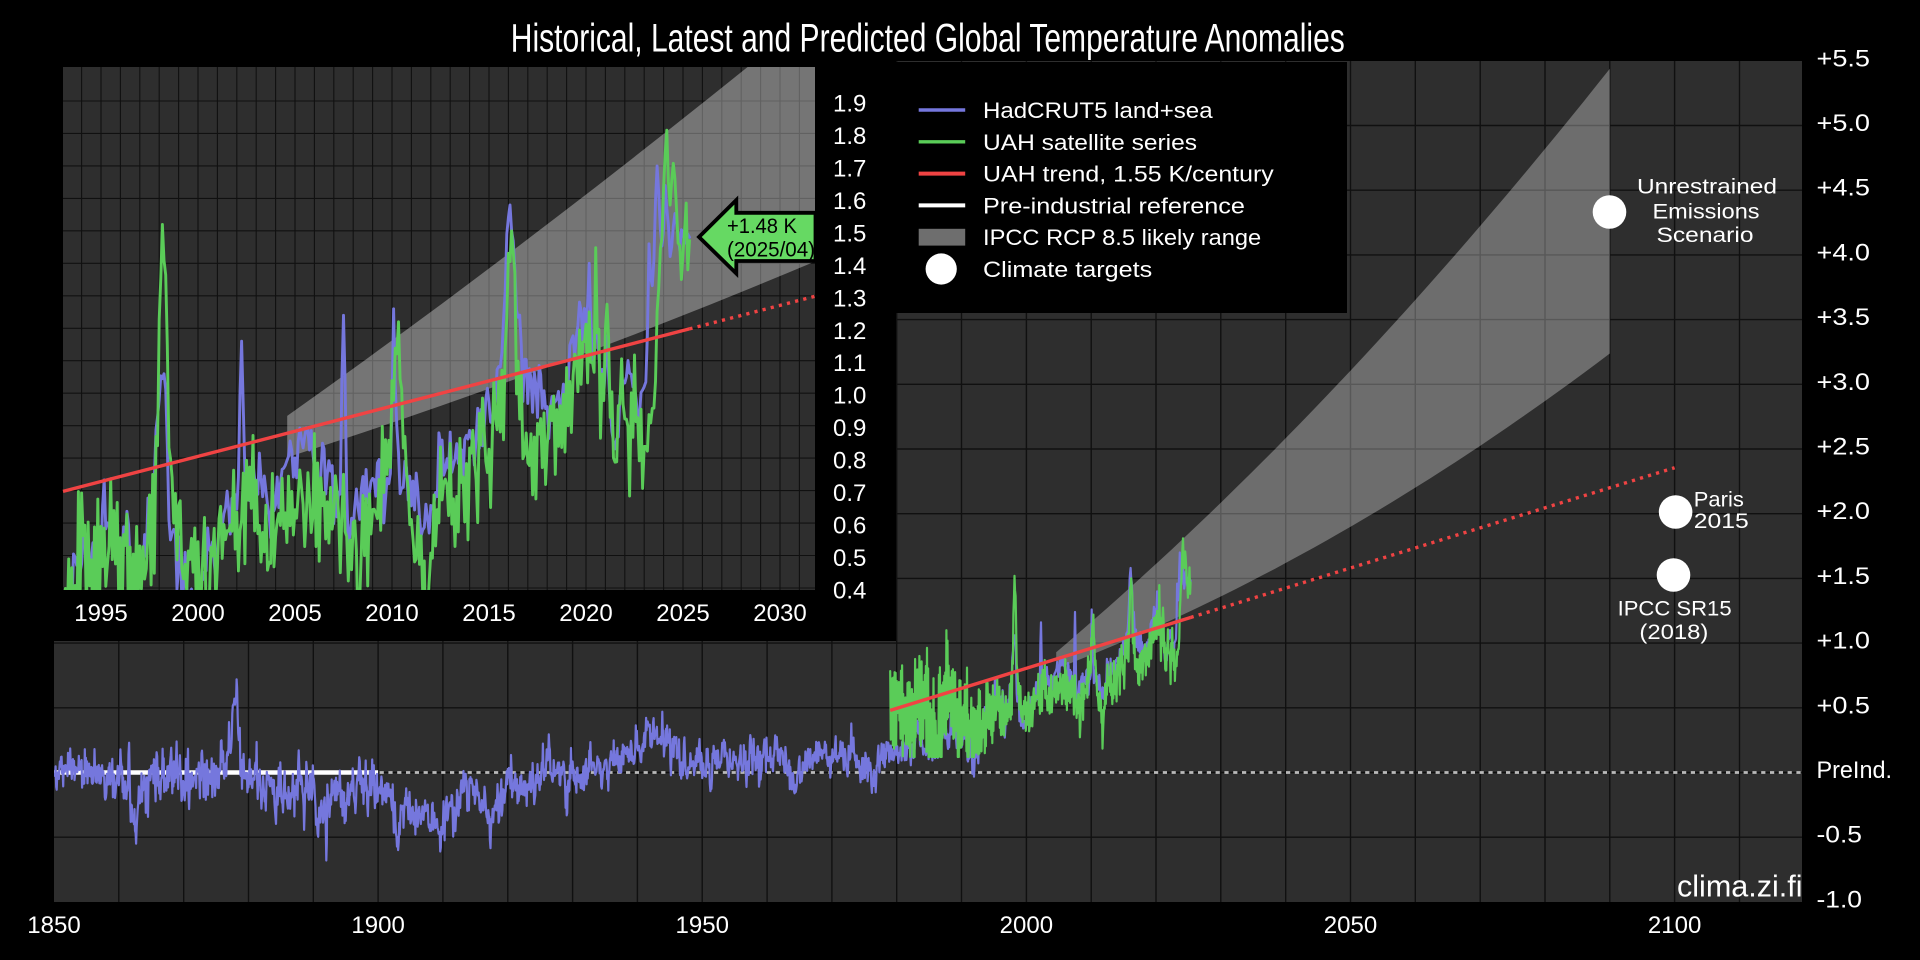 This screenshot has height=960, width=1920. I want to click on svg-text: 0.8, so click(849, 461).